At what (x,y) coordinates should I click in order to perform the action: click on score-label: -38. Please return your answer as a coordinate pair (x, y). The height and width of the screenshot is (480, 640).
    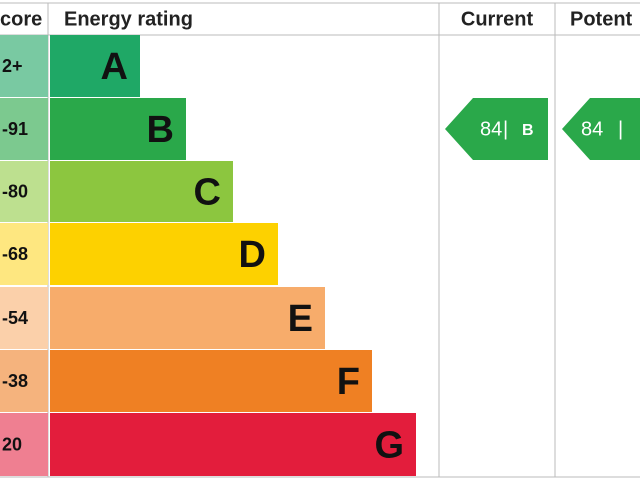
    Looking at the image, I should click on (15, 381).